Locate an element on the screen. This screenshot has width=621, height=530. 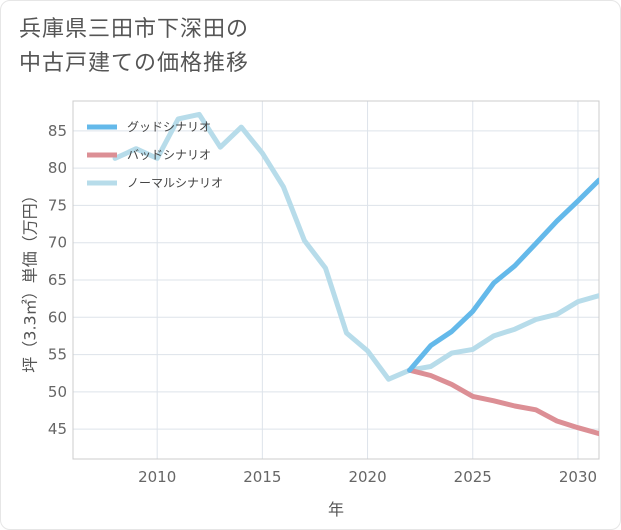
chart-title-line-2: 中古戸建ての価格推移 is located at coordinates (134, 63).